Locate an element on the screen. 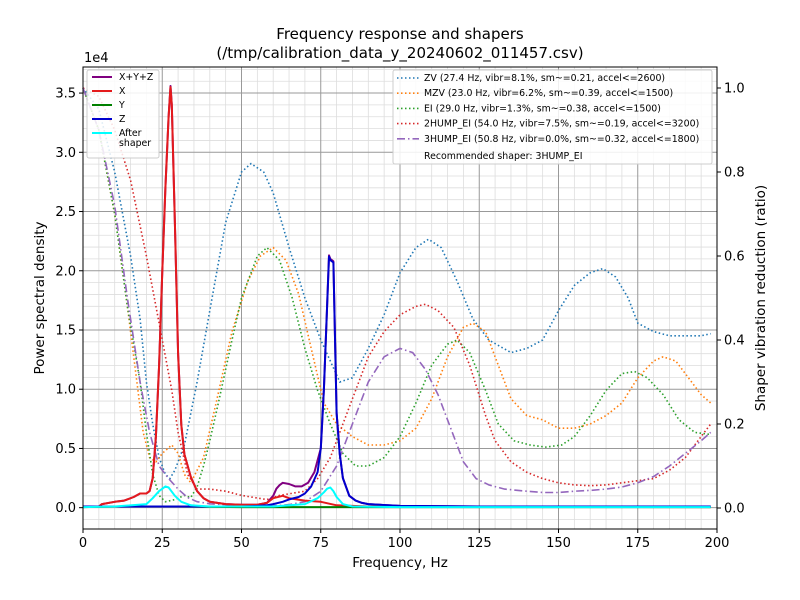  y-tick-label: 3.5 is located at coordinates (65, 94).